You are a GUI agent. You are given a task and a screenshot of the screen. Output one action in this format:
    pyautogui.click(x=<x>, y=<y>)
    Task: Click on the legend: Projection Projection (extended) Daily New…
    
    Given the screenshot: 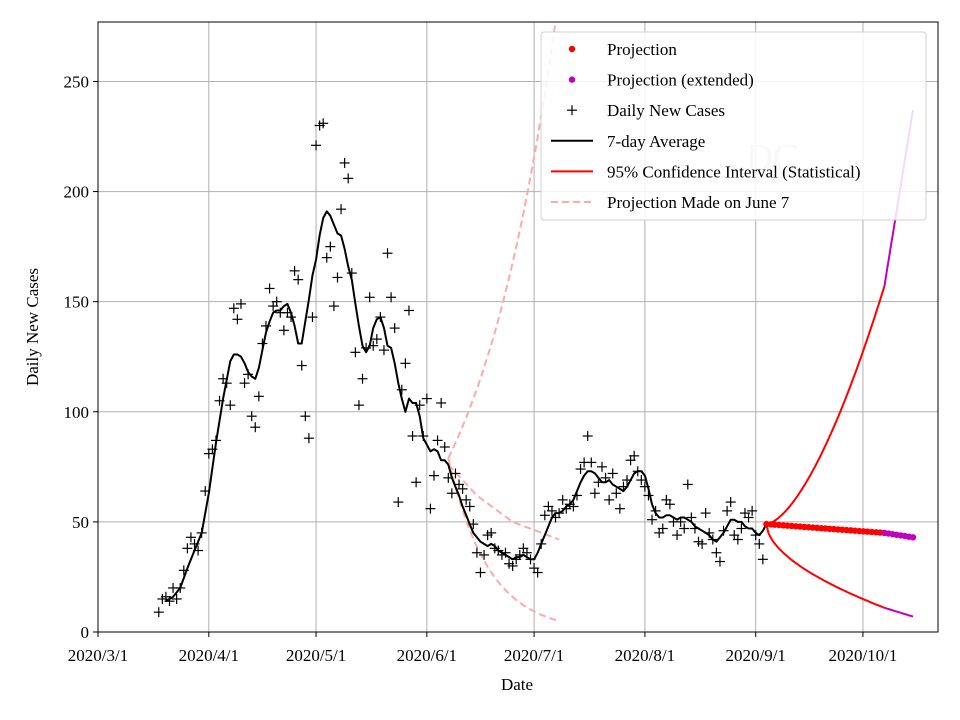 What is the action you would take?
    pyautogui.click(x=733, y=126)
    